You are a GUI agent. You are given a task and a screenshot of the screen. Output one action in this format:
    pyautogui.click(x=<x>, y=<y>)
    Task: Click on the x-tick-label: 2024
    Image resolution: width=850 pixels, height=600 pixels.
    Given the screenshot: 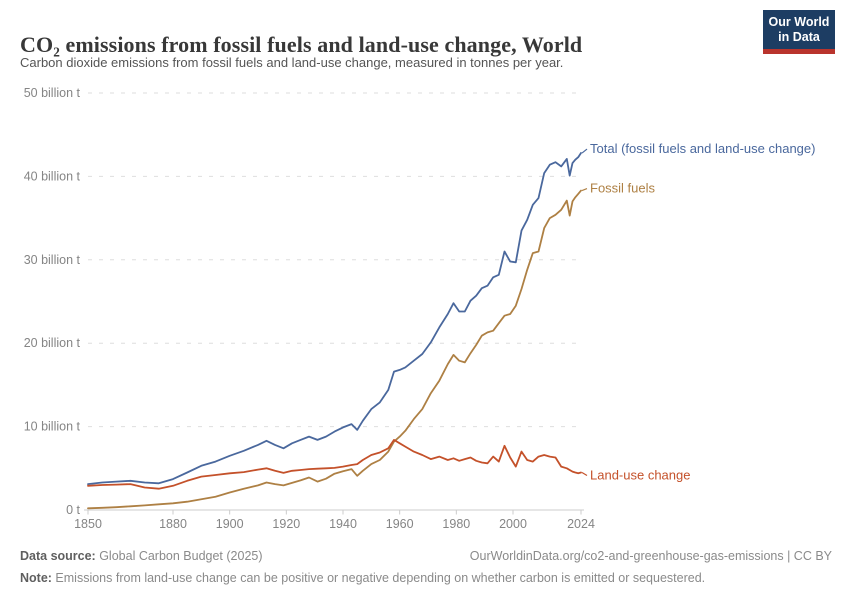 What is the action you would take?
    pyautogui.click(x=581, y=524)
    